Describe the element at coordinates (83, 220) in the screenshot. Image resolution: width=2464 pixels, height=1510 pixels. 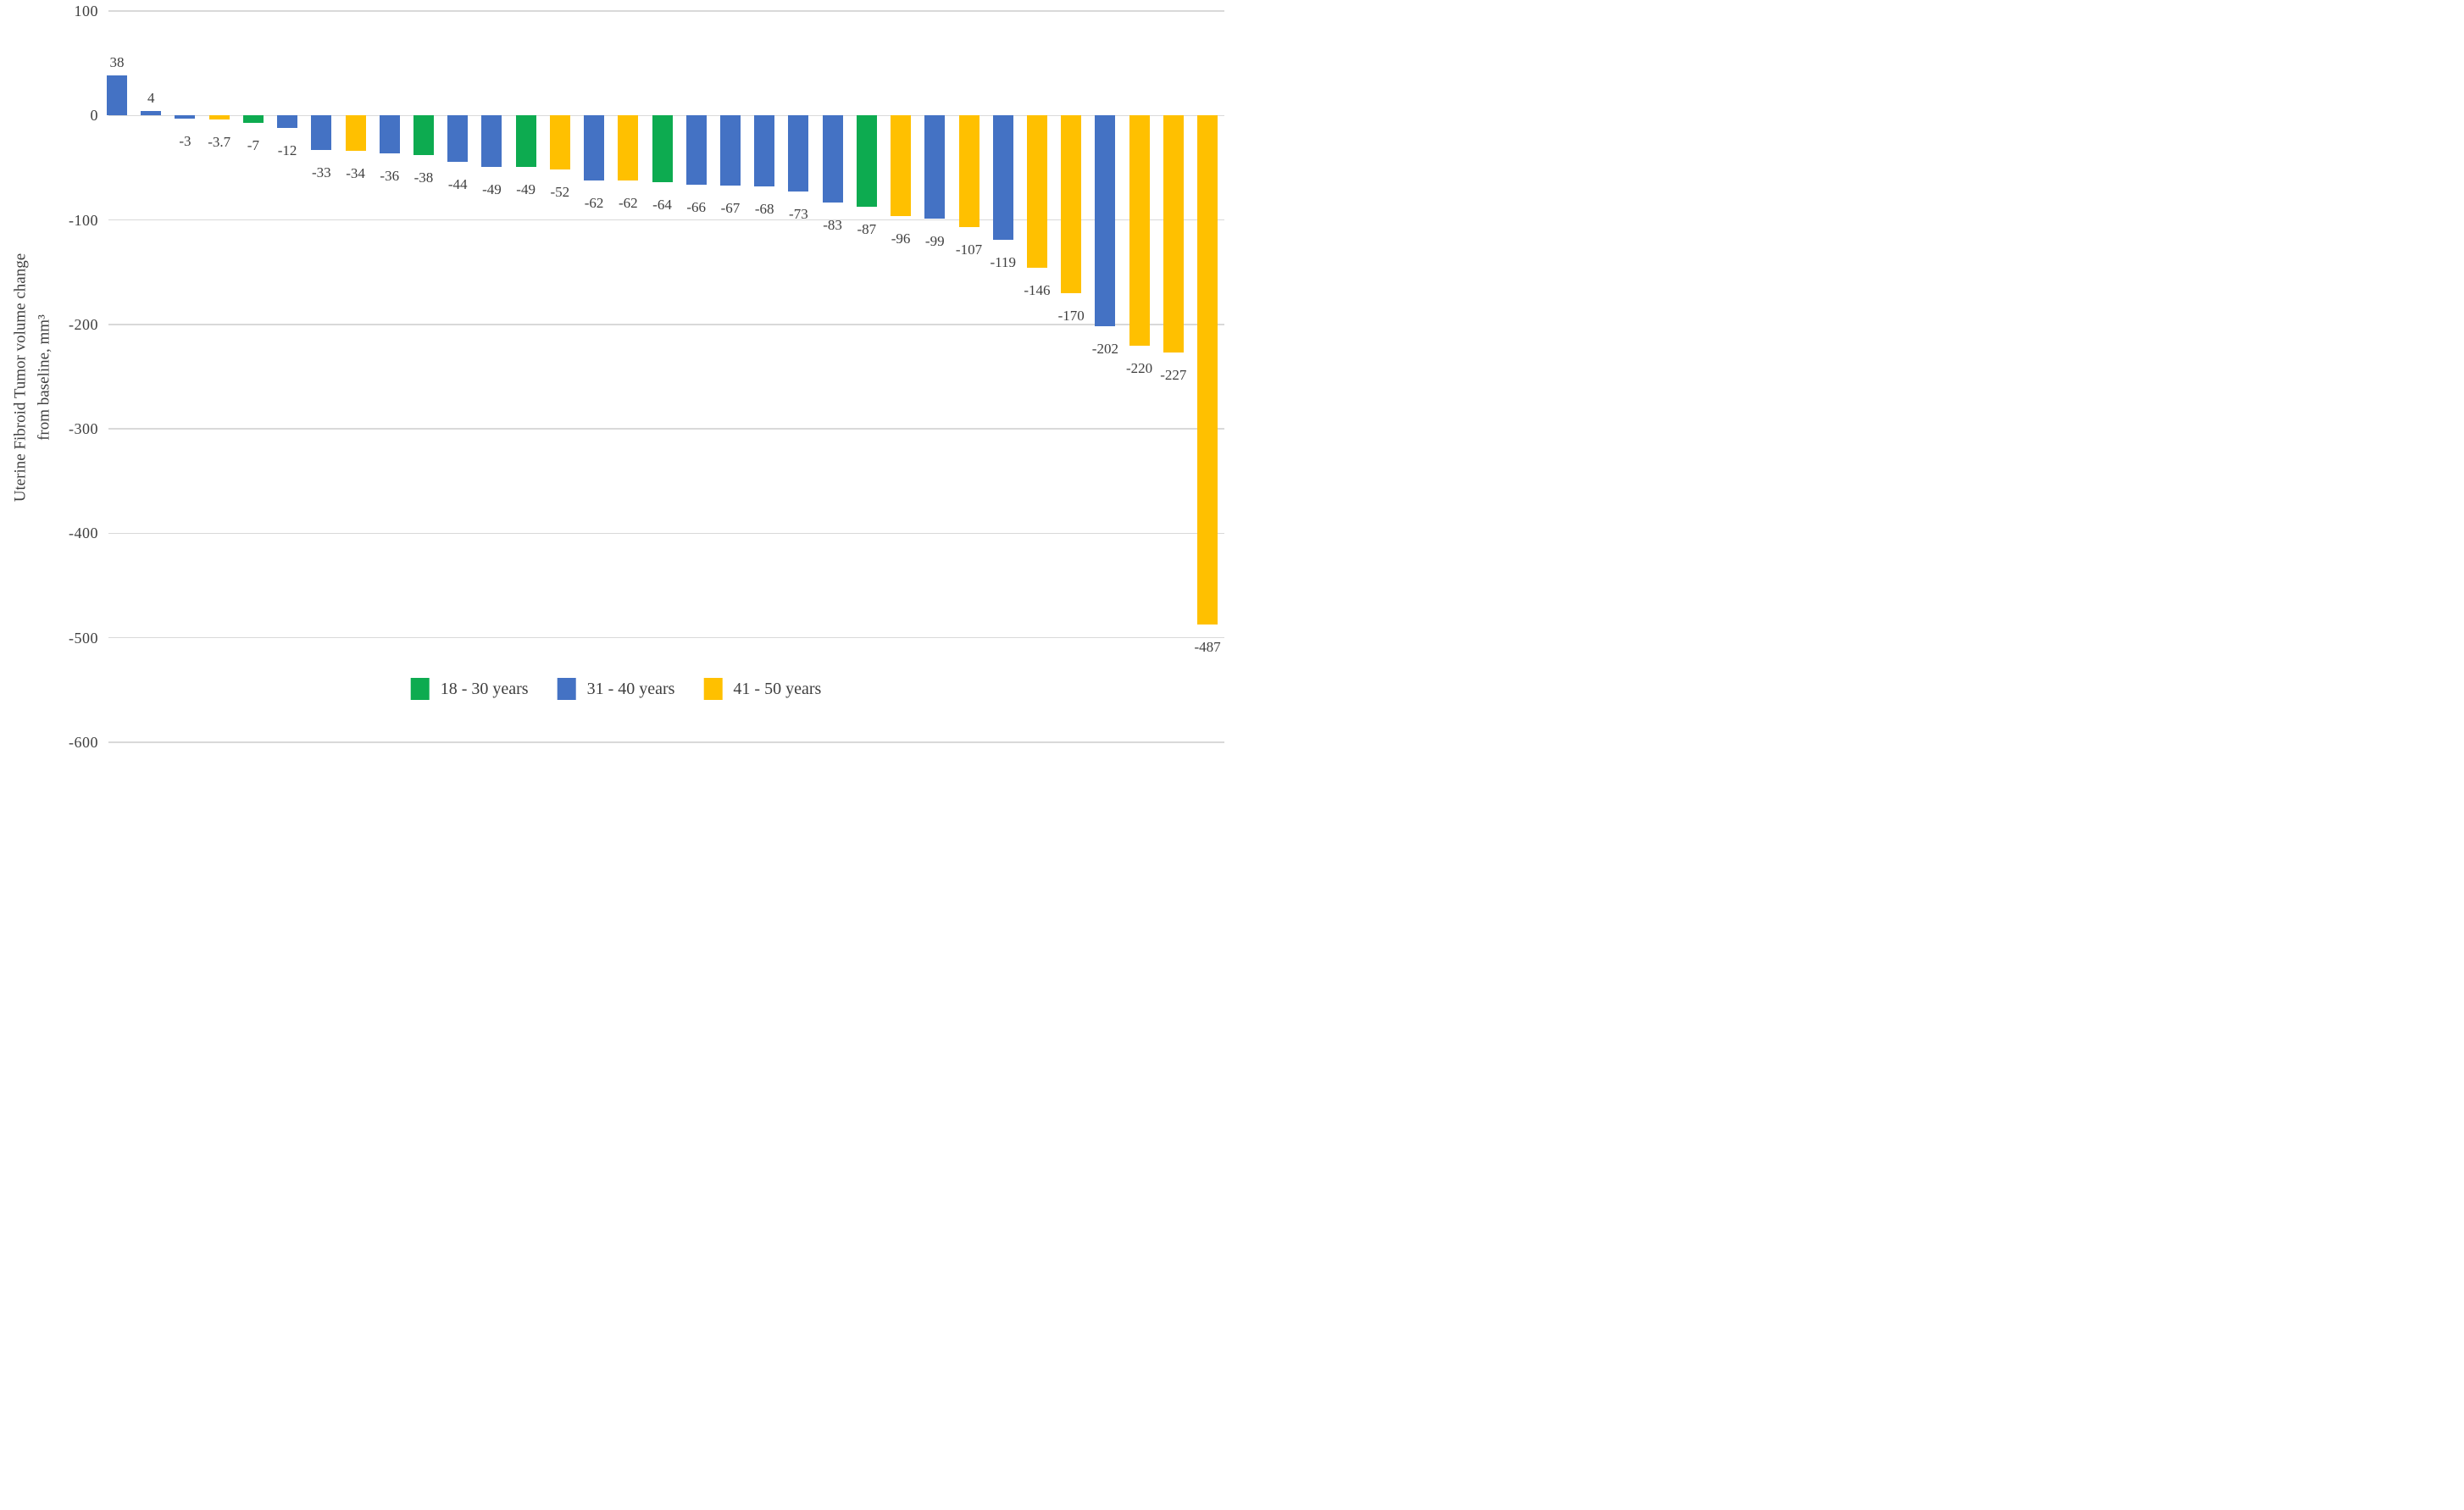
I see `y-tick-label: -100` at that location.